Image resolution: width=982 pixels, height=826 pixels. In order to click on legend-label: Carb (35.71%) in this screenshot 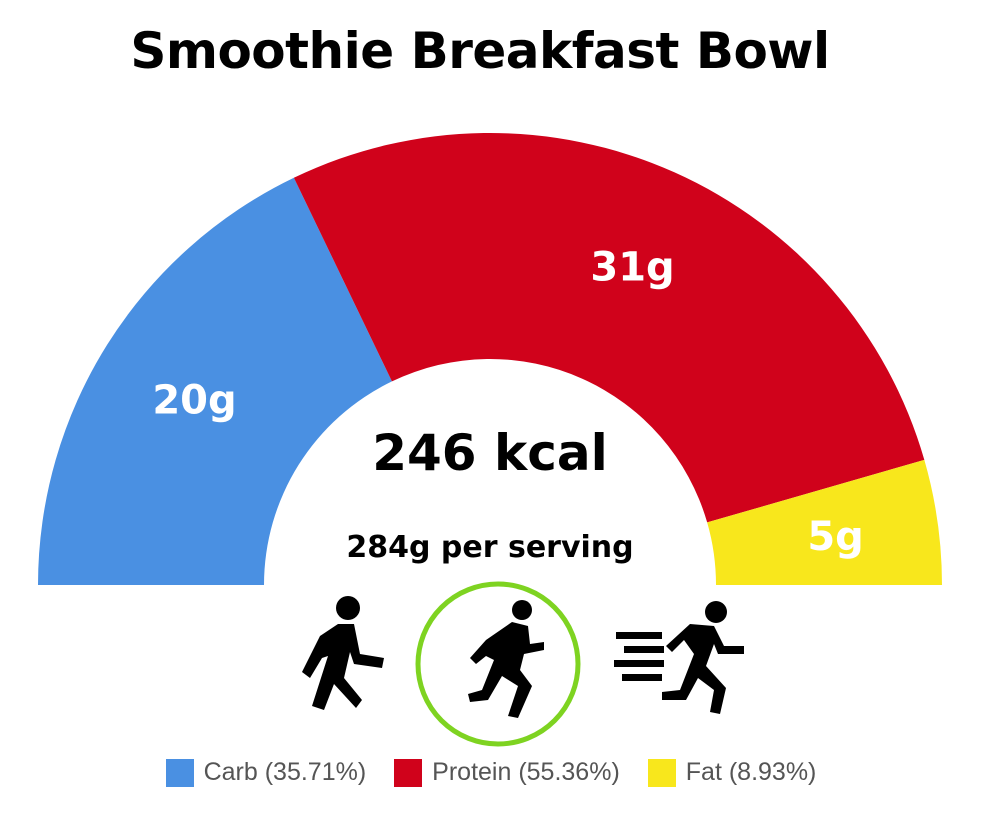, I will do `click(285, 772)`.